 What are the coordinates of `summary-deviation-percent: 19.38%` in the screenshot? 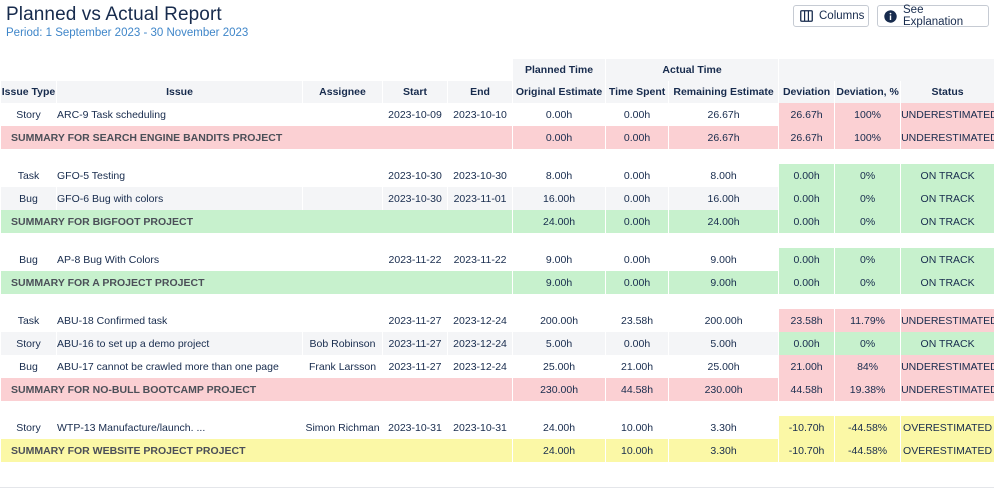 It's located at (867, 389).